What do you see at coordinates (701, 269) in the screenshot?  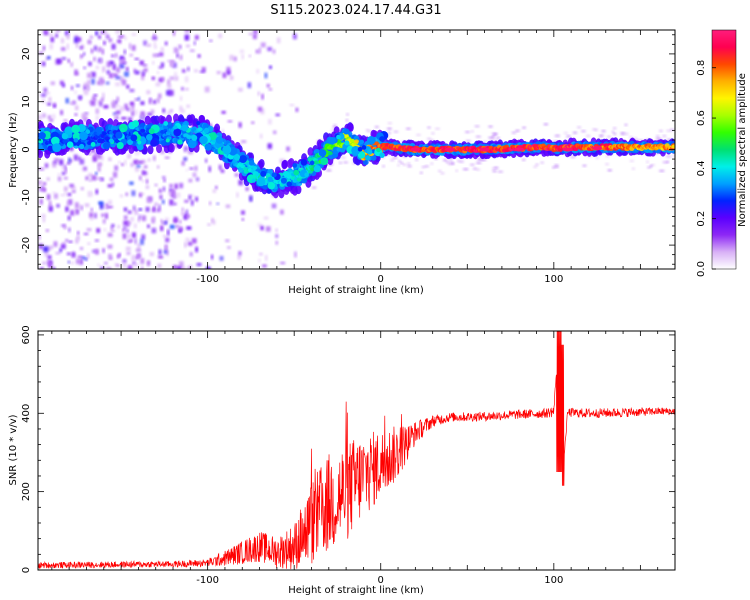 I see `colorbar-tick-label: 0.0` at bounding box center [701, 269].